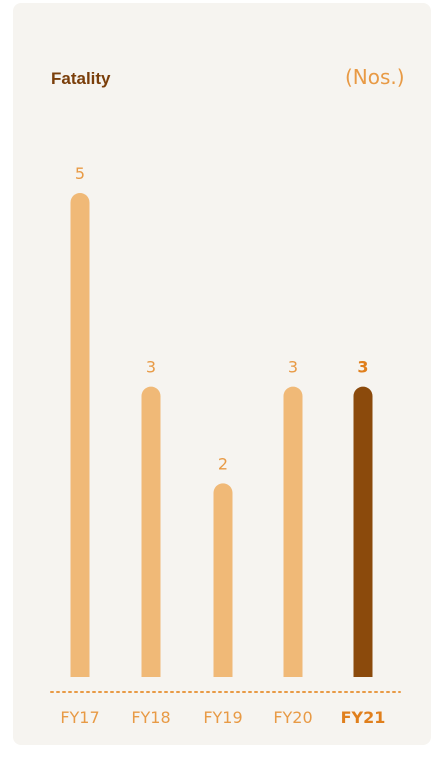 This screenshot has width=431, height=768. What do you see at coordinates (151, 367) in the screenshot?
I see `value-label-fy18: 3` at bounding box center [151, 367].